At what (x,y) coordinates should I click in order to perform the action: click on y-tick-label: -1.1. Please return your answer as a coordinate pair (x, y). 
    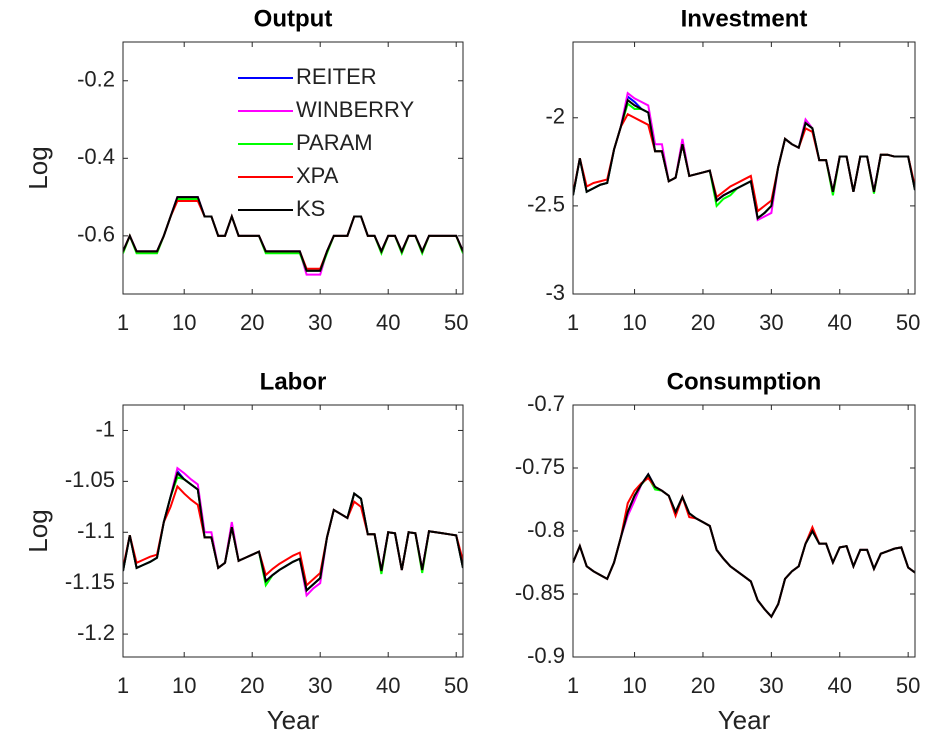
    Looking at the image, I should click on (96, 530).